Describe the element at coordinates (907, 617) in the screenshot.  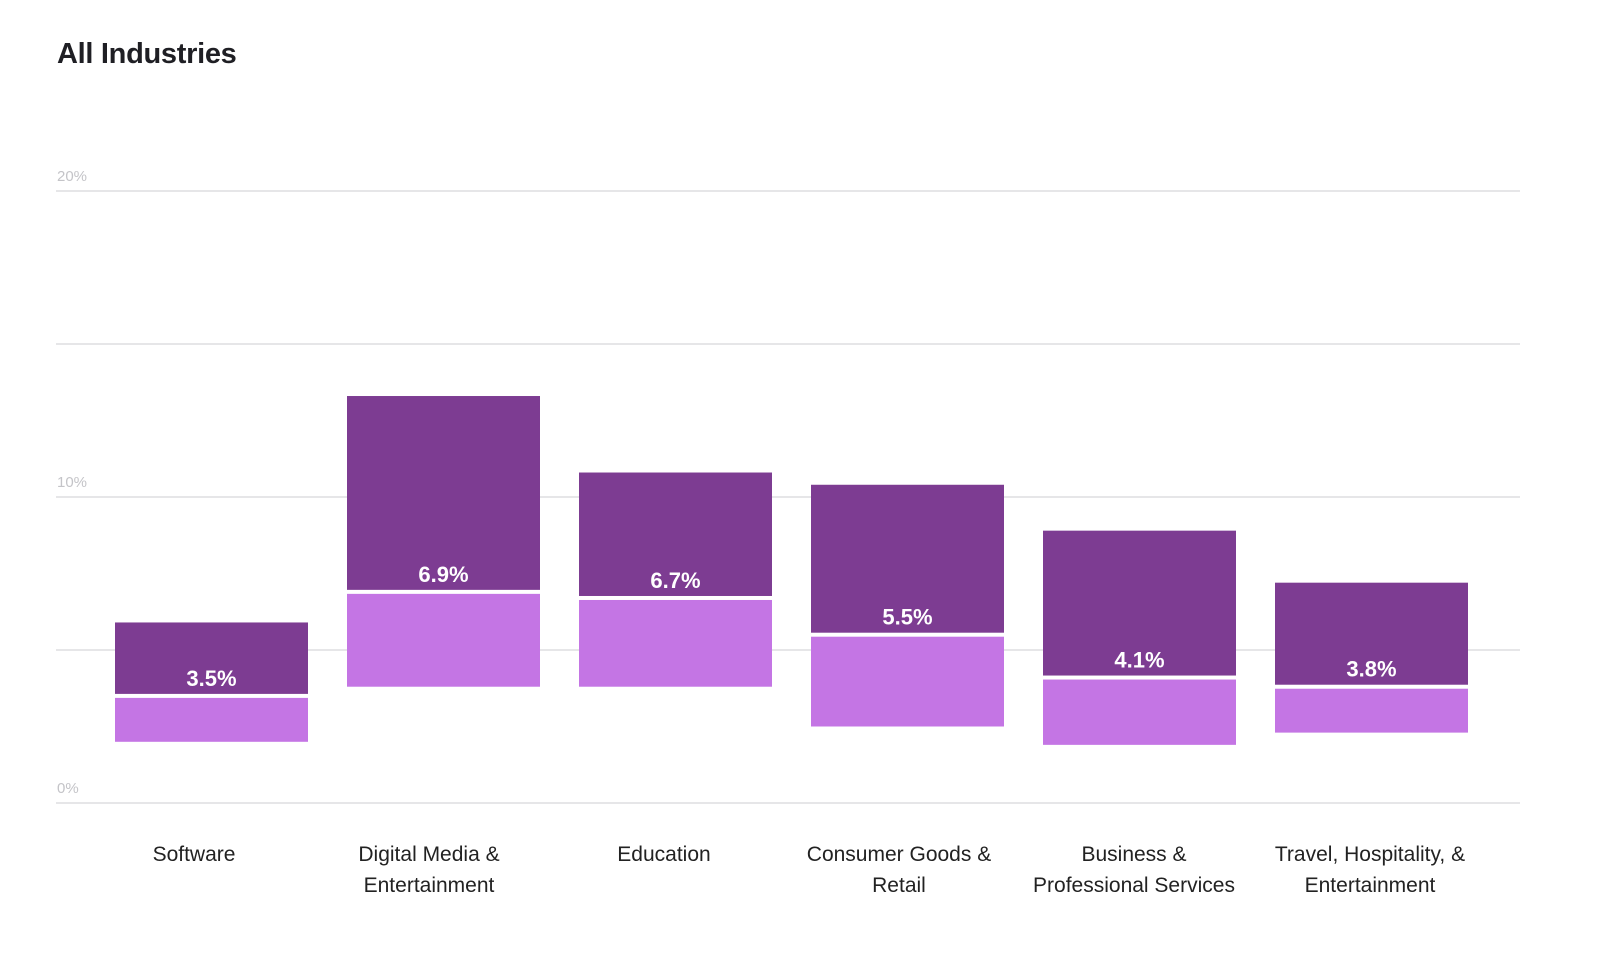
I see `data-label: 5.5%` at that location.